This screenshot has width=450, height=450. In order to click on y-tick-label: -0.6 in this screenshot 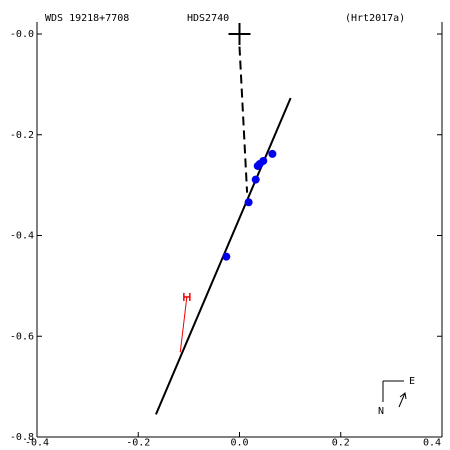, I will do `click(22, 336)`.